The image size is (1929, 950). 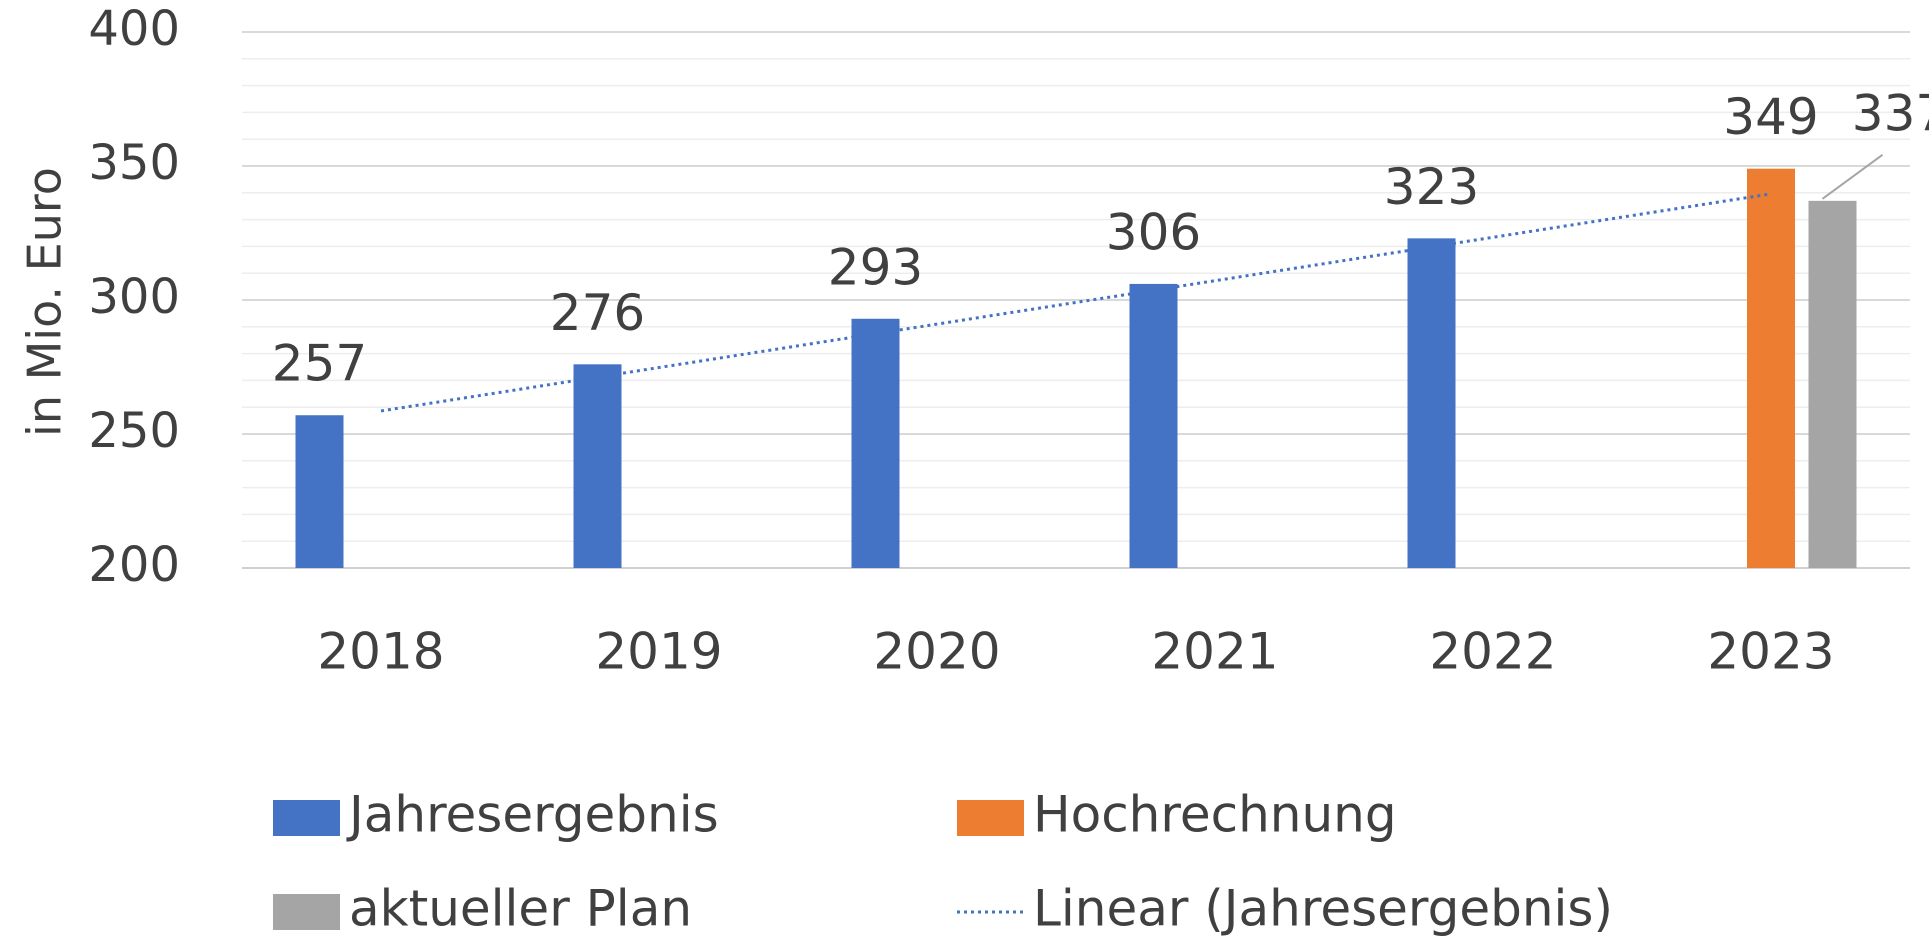 What do you see at coordinates (1214, 652) in the screenshot?
I see `x-tick-label: 2021` at bounding box center [1214, 652].